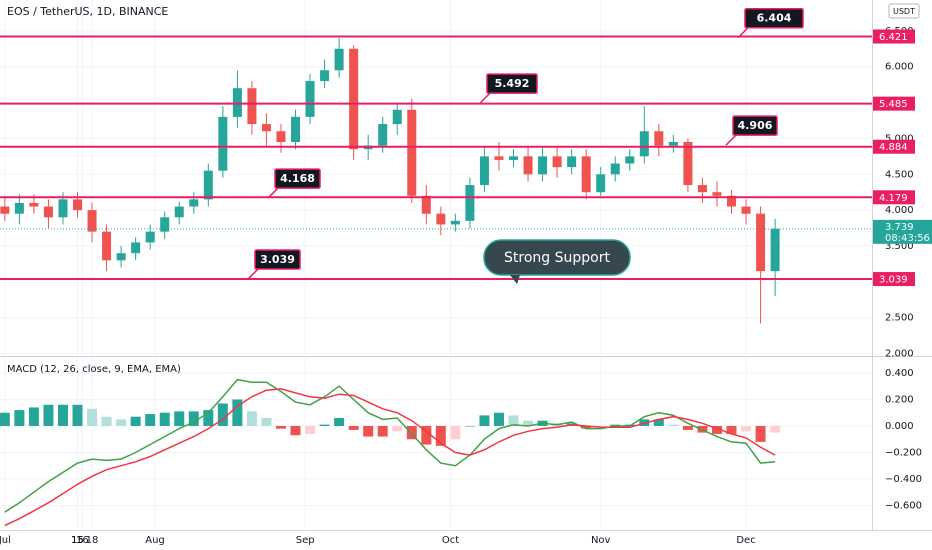 This screenshot has height=550, width=932. What do you see at coordinates (94, 369) in the screenshot?
I see `macd-title: MACD (12, 26, close, 9, EMA, EMA)` at bounding box center [94, 369].